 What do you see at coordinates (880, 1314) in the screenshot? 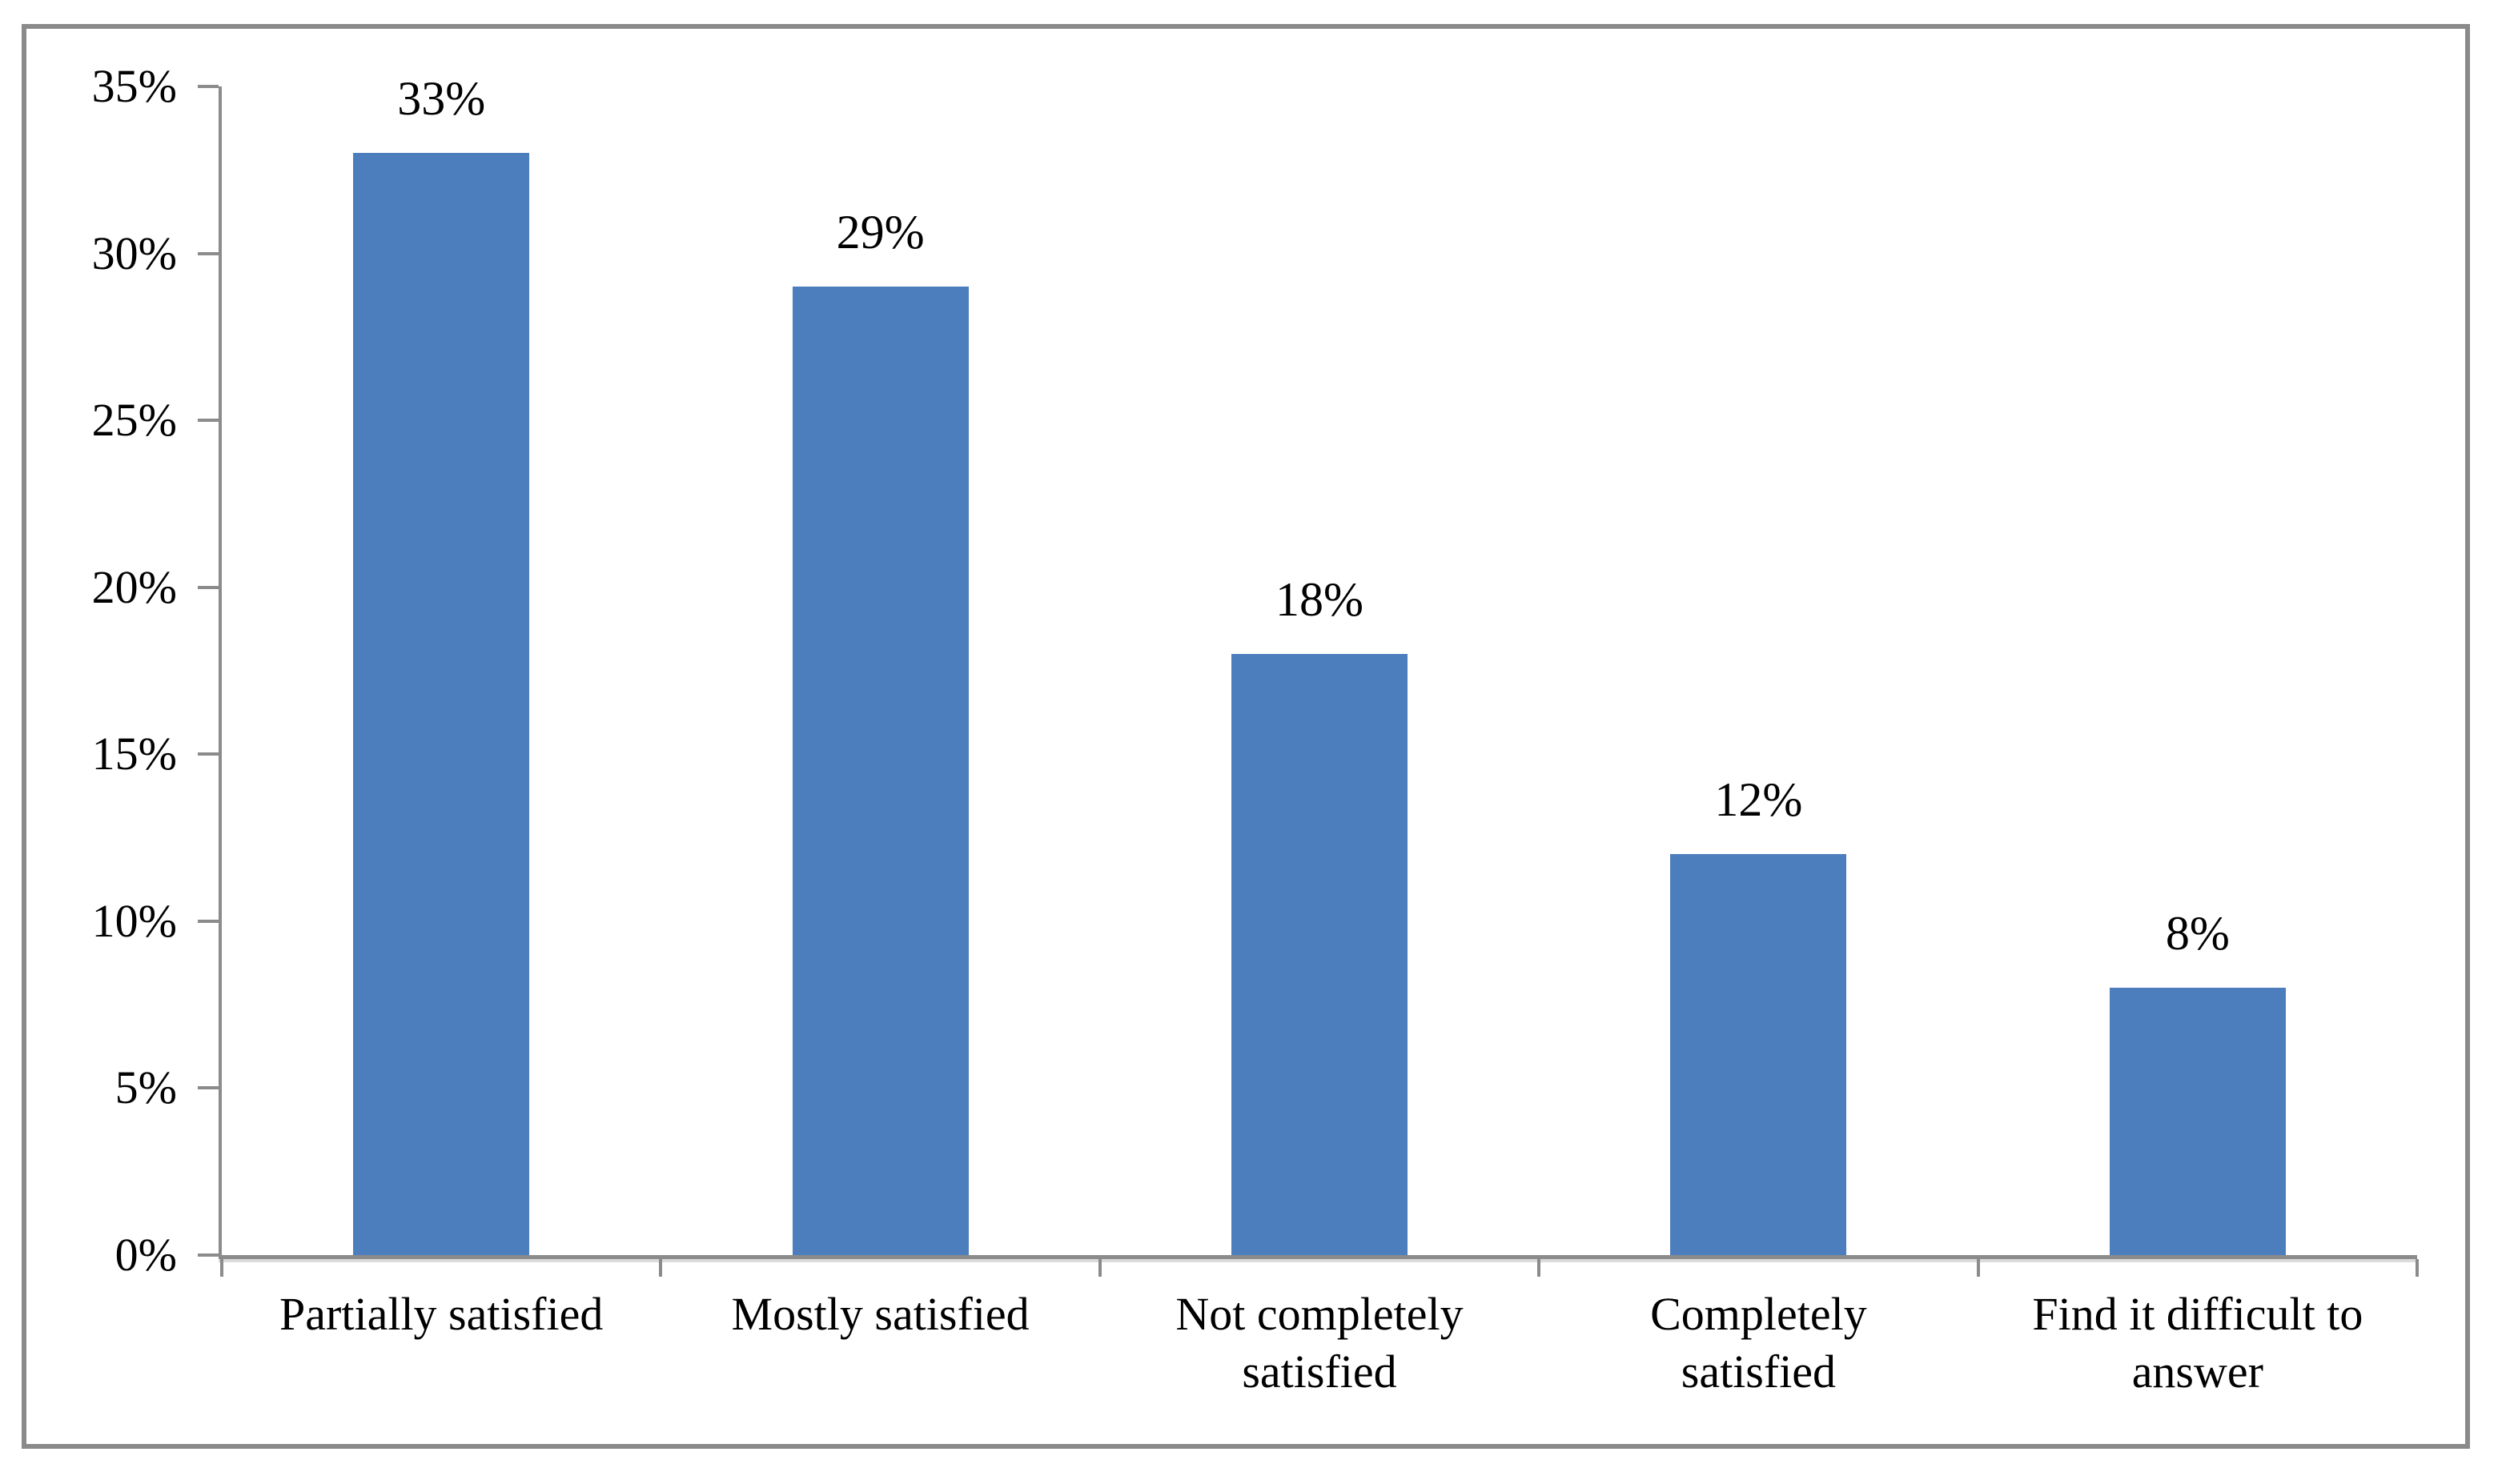
I see `category-label: Mostly satisfied` at bounding box center [880, 1314].